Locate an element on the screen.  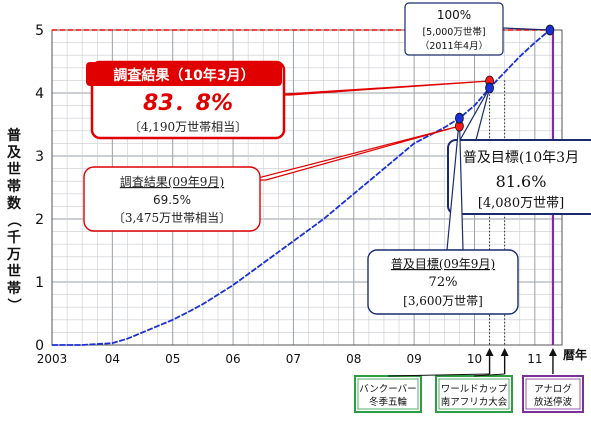
x-tick-label: 2003 is located at coordinates (52, 359).